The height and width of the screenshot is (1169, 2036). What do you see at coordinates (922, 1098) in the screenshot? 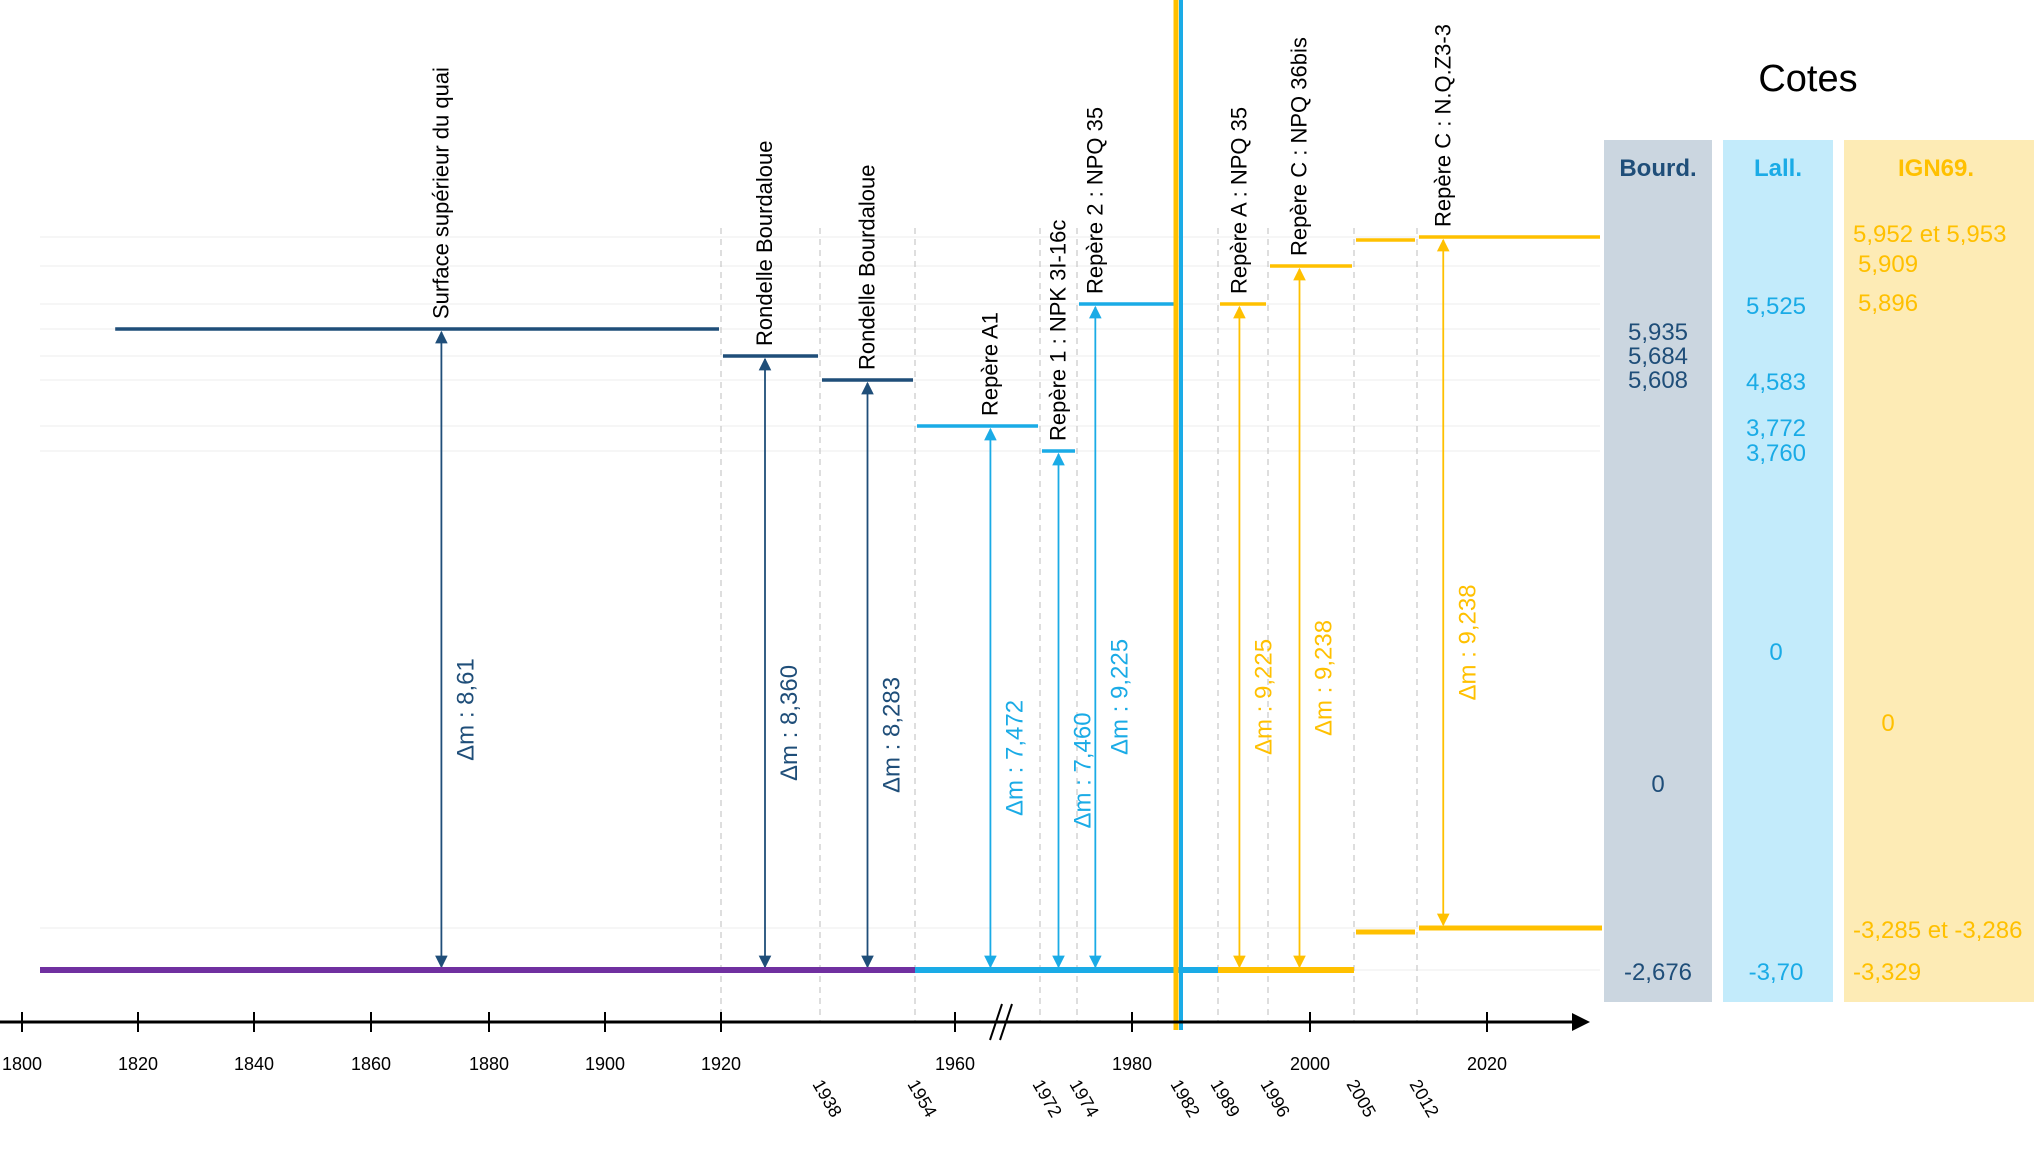
I see `x-extra-tick-label: 1954` at bounding box center [922, 1098].